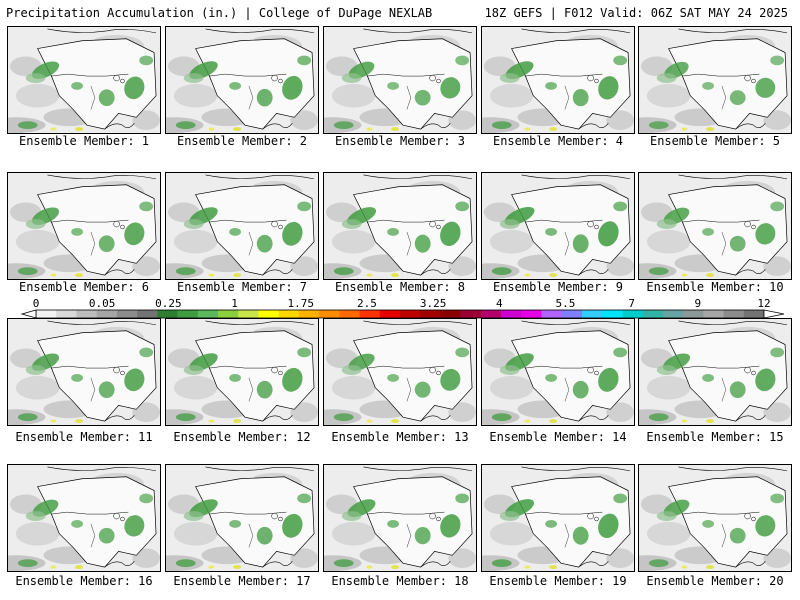 This screenshot has height=600, width=800. I want to click on colorbar-tick-label: 7, so click(631, 303).